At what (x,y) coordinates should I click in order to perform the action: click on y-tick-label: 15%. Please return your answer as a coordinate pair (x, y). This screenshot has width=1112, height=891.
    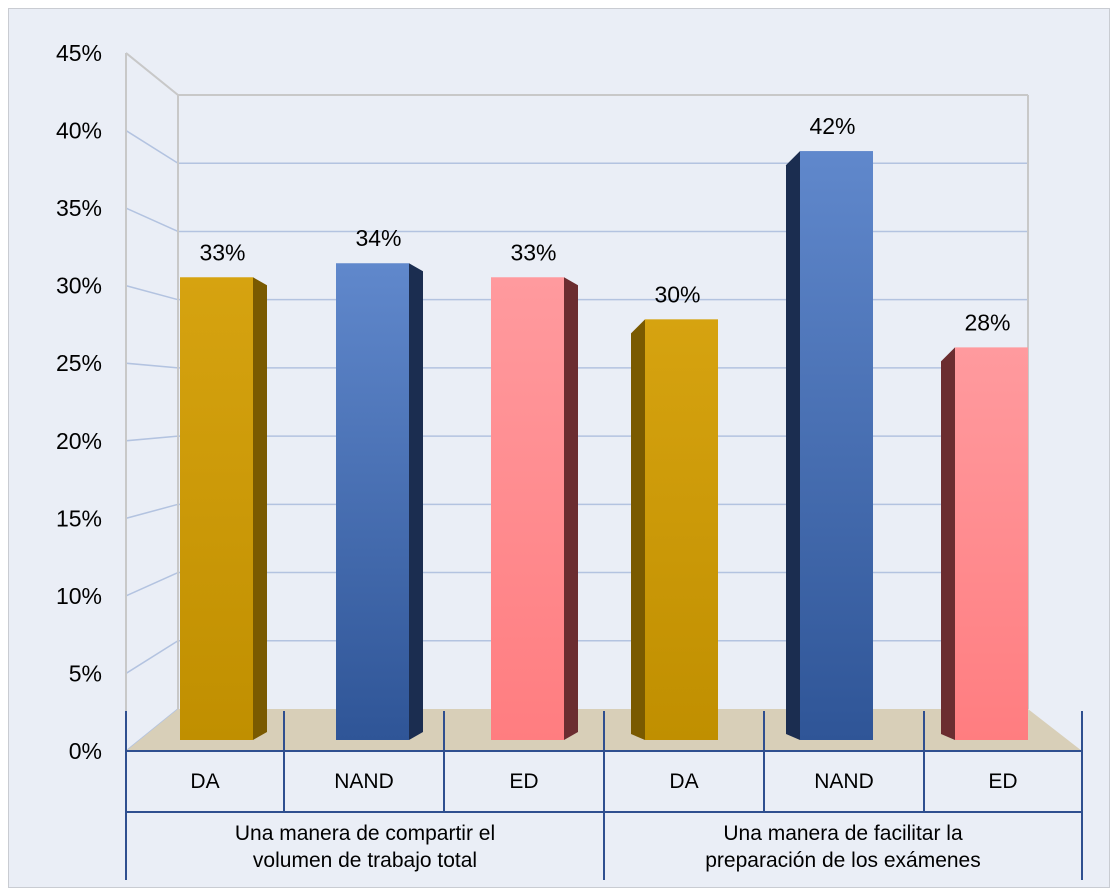
    Looking at the image, I should click on (79, 518).